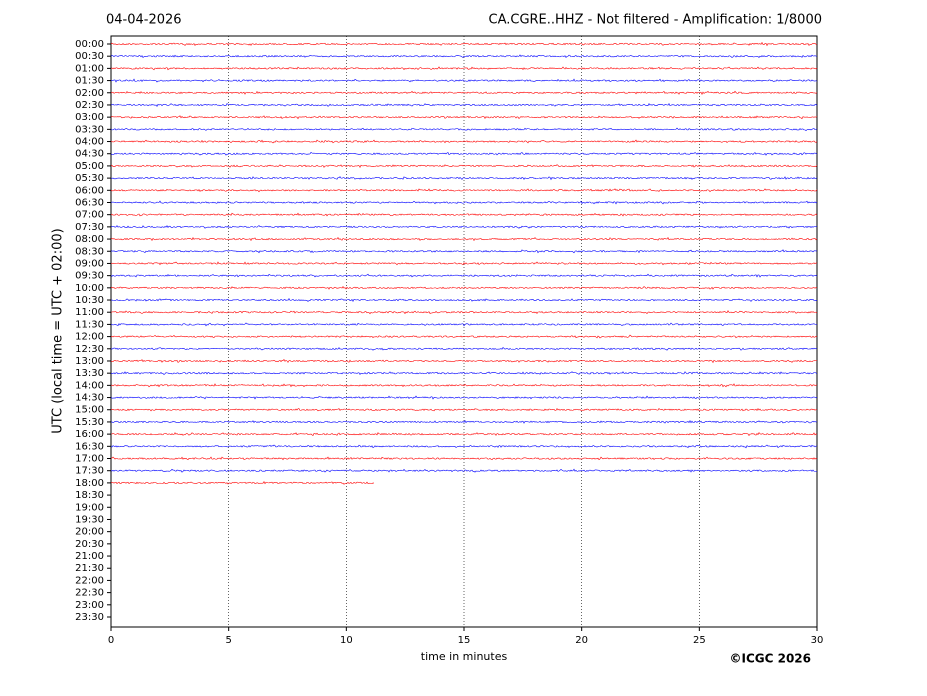 Image resolution: width=927 pixels, height=696 pixels. Describe the element at coordinates (699, 640) in the screenshot. I see `x-tick-label: 25` at that location.